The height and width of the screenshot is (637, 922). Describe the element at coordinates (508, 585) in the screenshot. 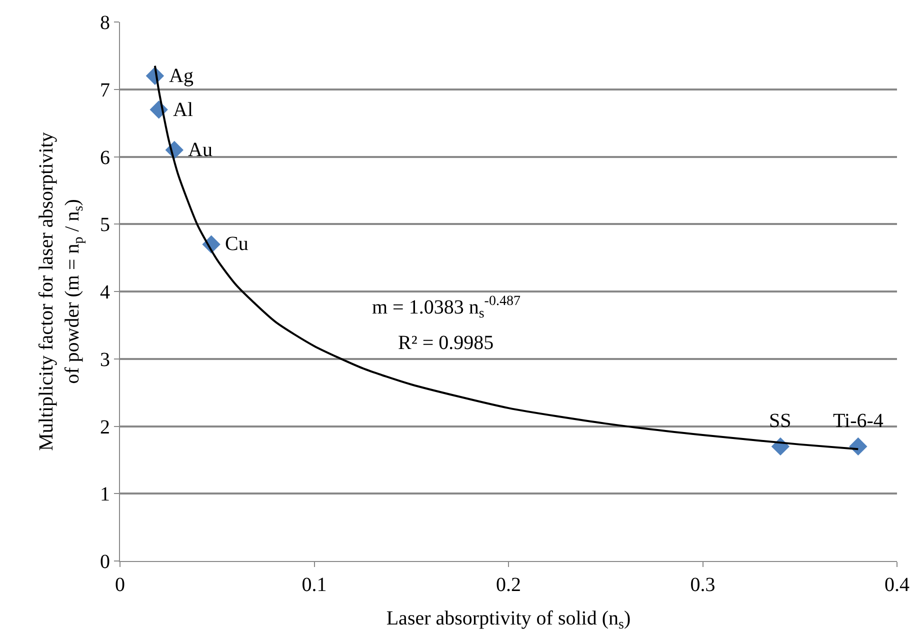

I see `x-tick-label: 0.2` at that location.